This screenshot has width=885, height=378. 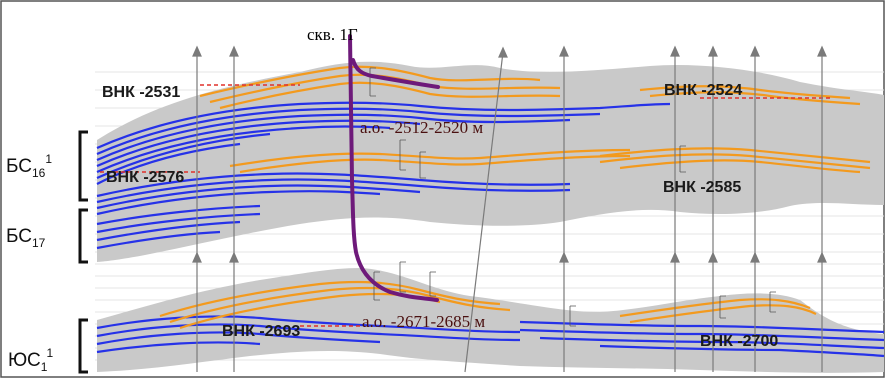 I want to click on owc-label: ВНК -2693, so click(x=261, y=331).